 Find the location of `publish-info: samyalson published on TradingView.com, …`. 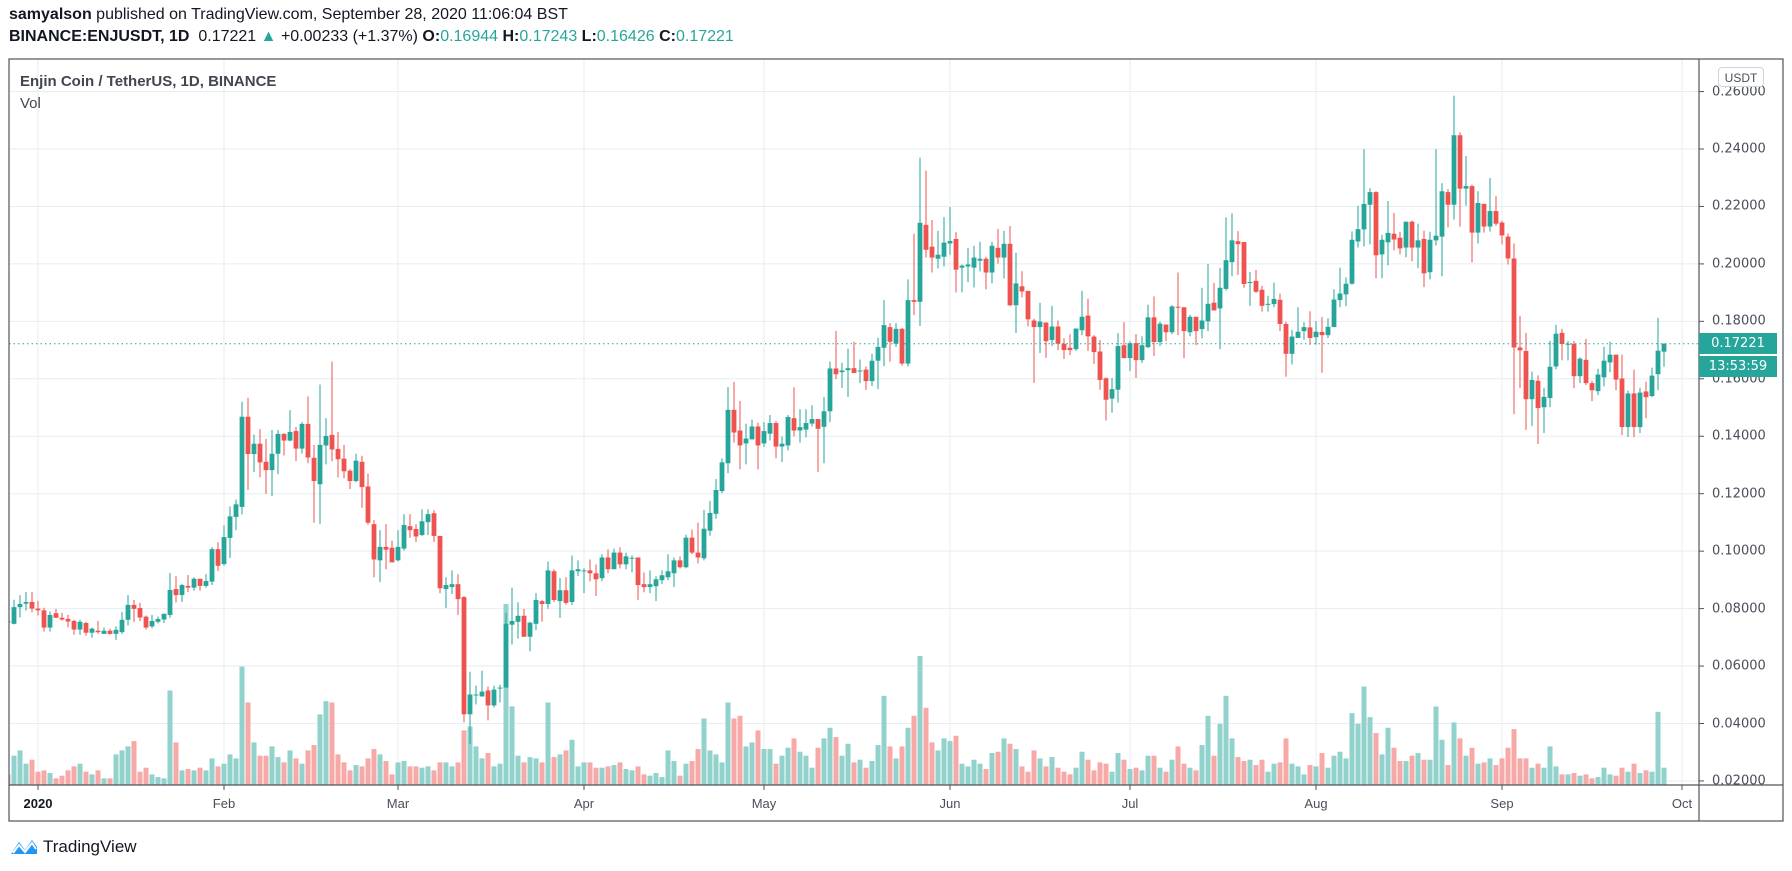

publish-info: samyalson published on TradingView.com, … is located at coordinates (288, 15).